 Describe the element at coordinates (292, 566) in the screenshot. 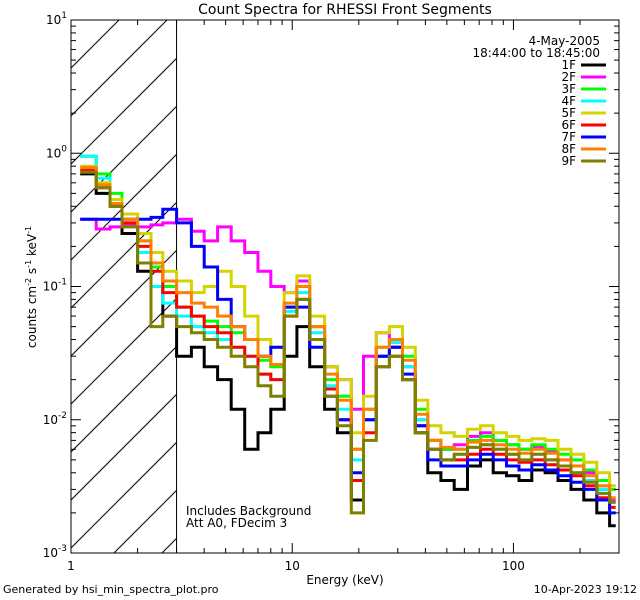

I see `x-tick-label: 10` at that location.